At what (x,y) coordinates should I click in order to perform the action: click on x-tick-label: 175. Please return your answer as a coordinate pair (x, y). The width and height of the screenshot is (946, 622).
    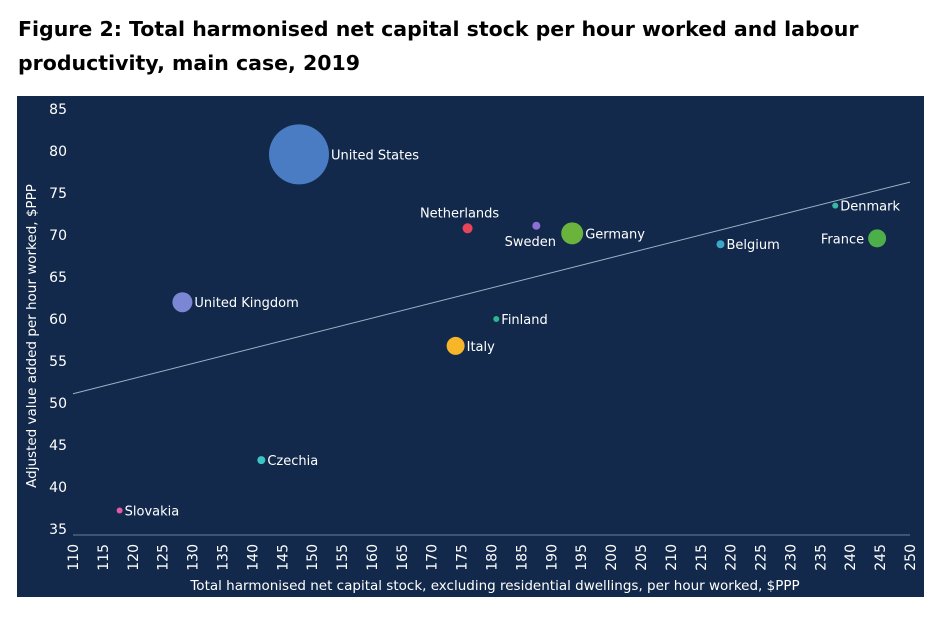
    Looking at the image, I should click on (463, 557).